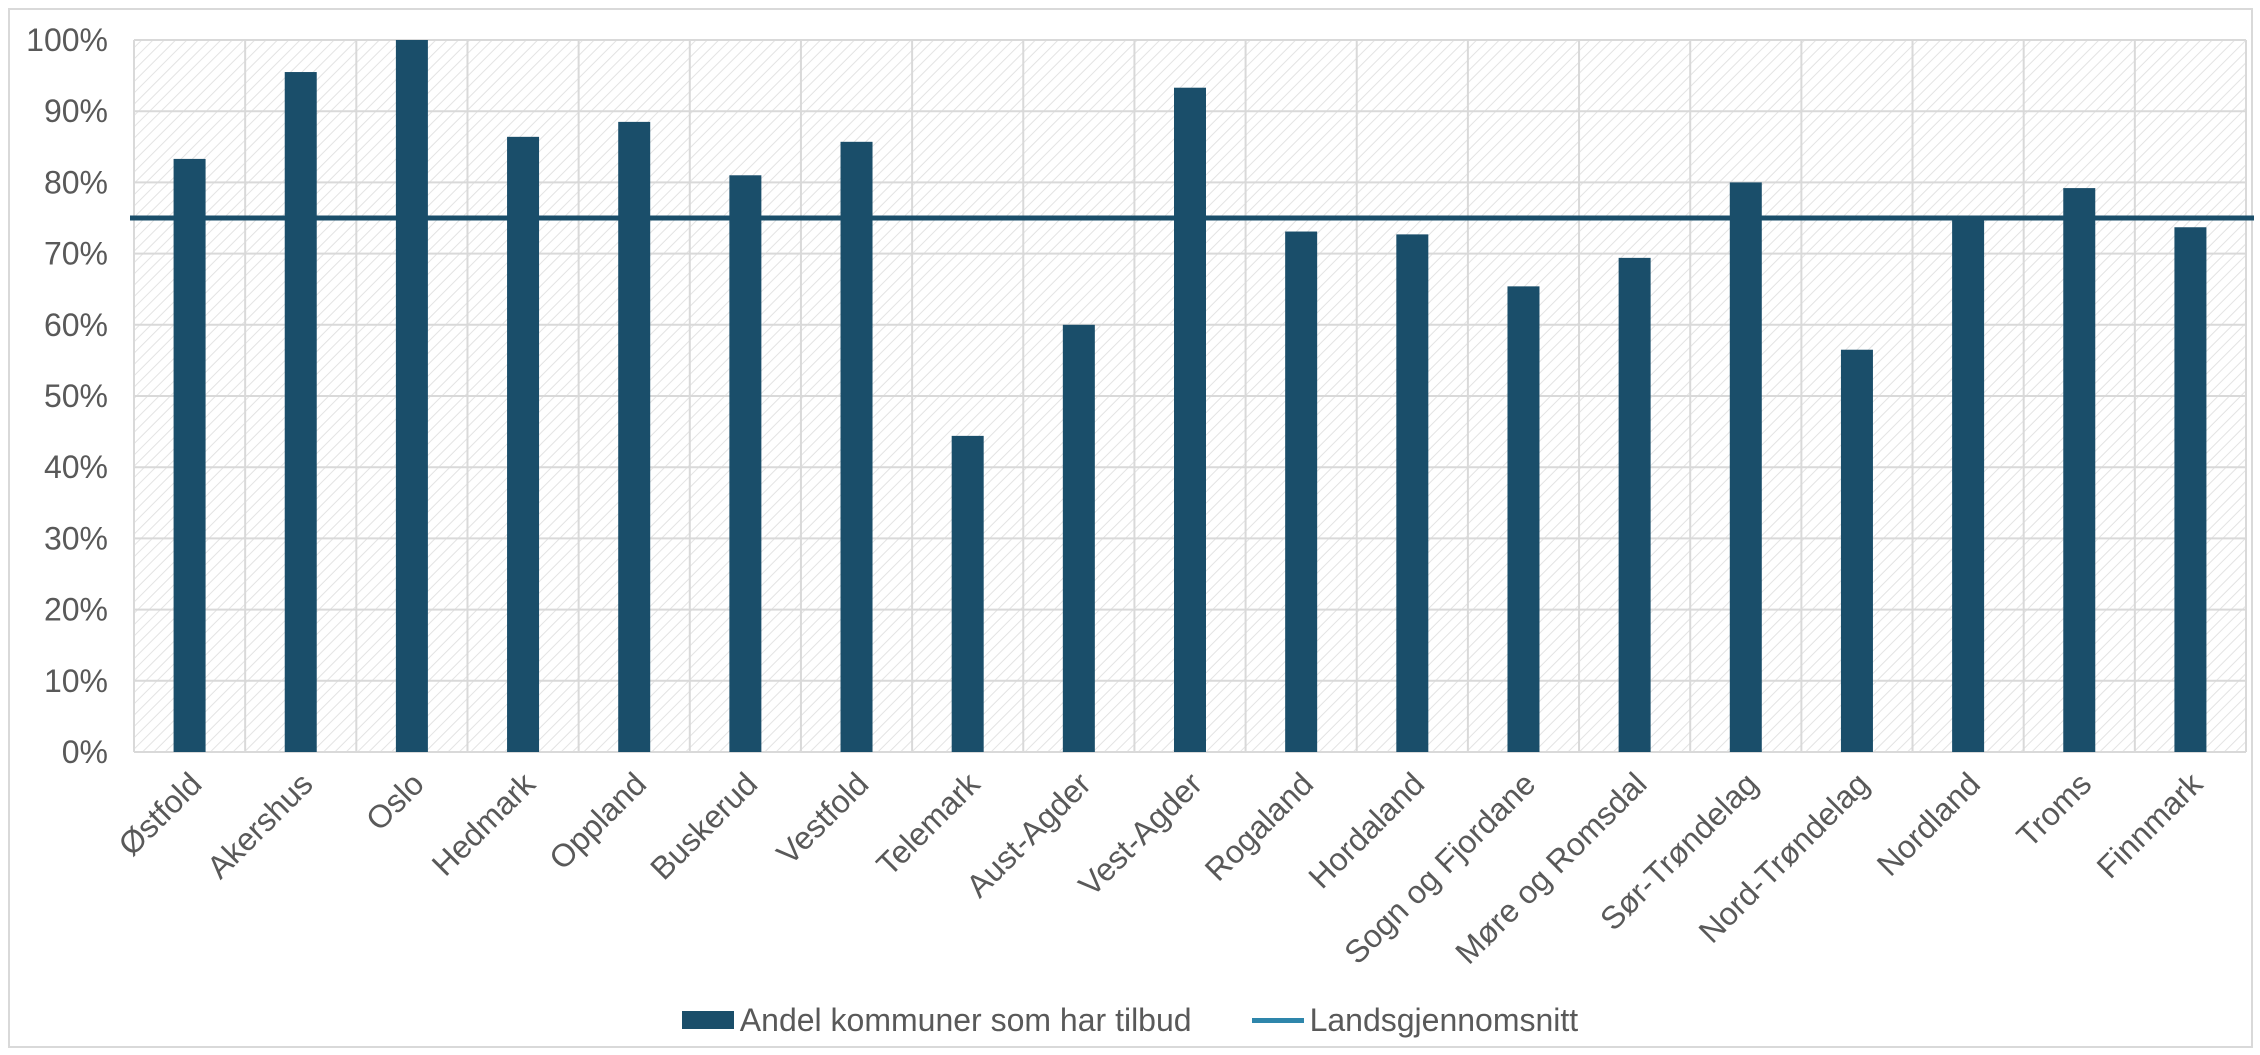  What do you see at coordinates (484, 824) in the screenshot?
I see `x-tick-label: Hedmark` at bounding box center [484, 824].